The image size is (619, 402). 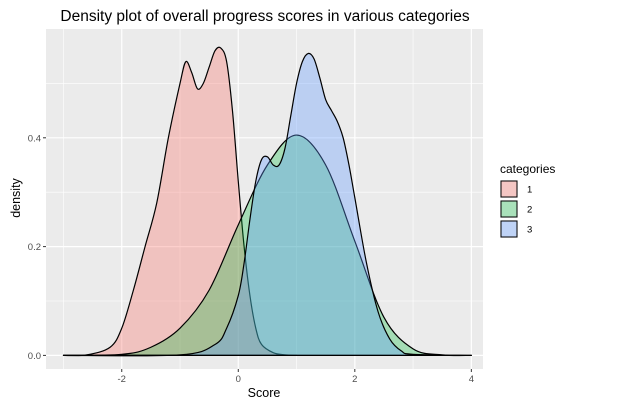 I want to click on legend-title: categories, so click(x=527, y=169).